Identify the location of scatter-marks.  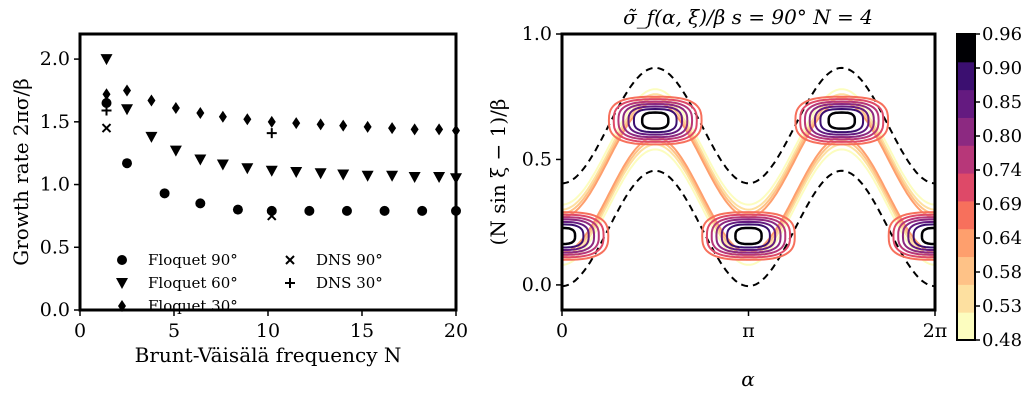
(281, 137).